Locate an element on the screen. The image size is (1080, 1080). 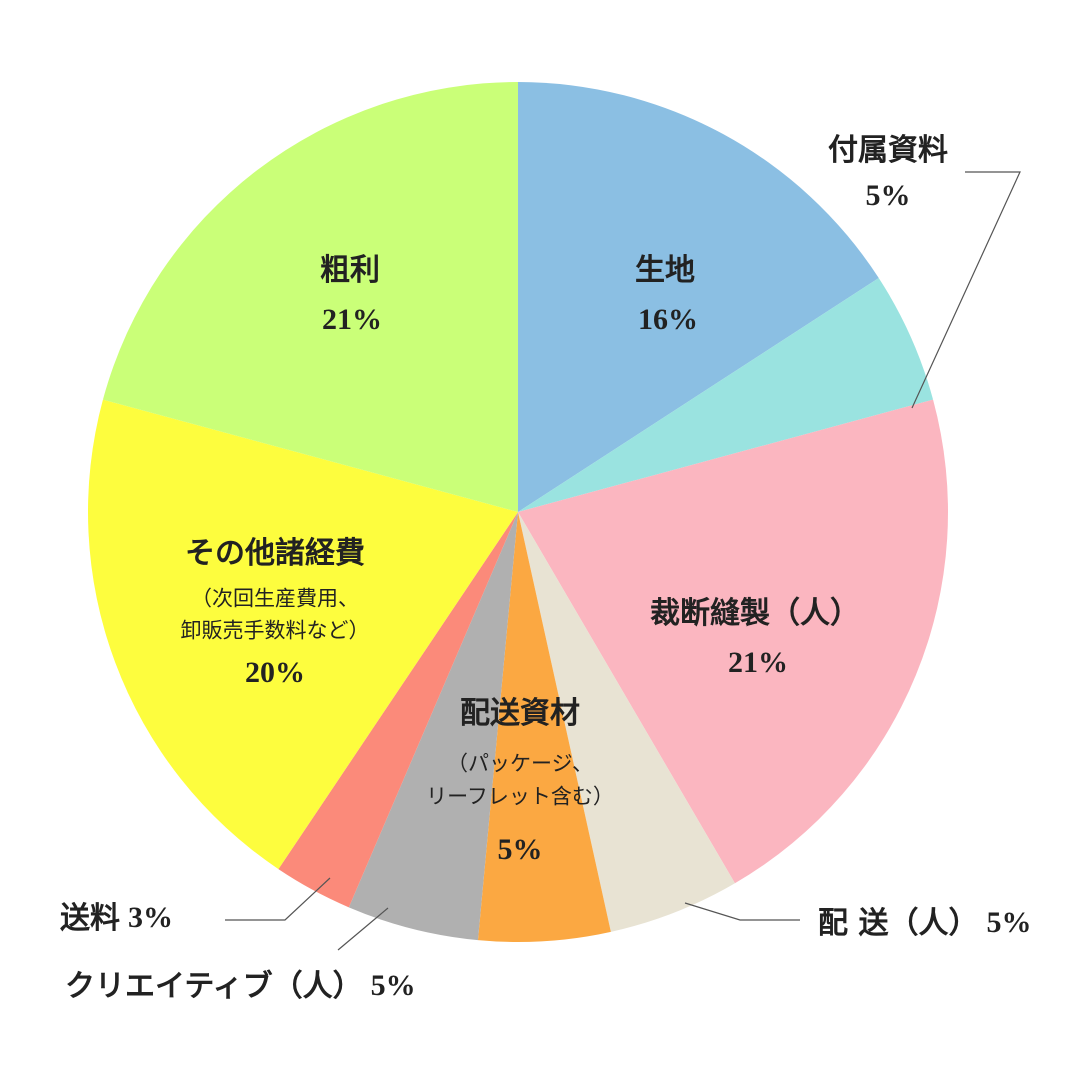
slice-note: （パッケージ、 is located at coordinates (520, 764).